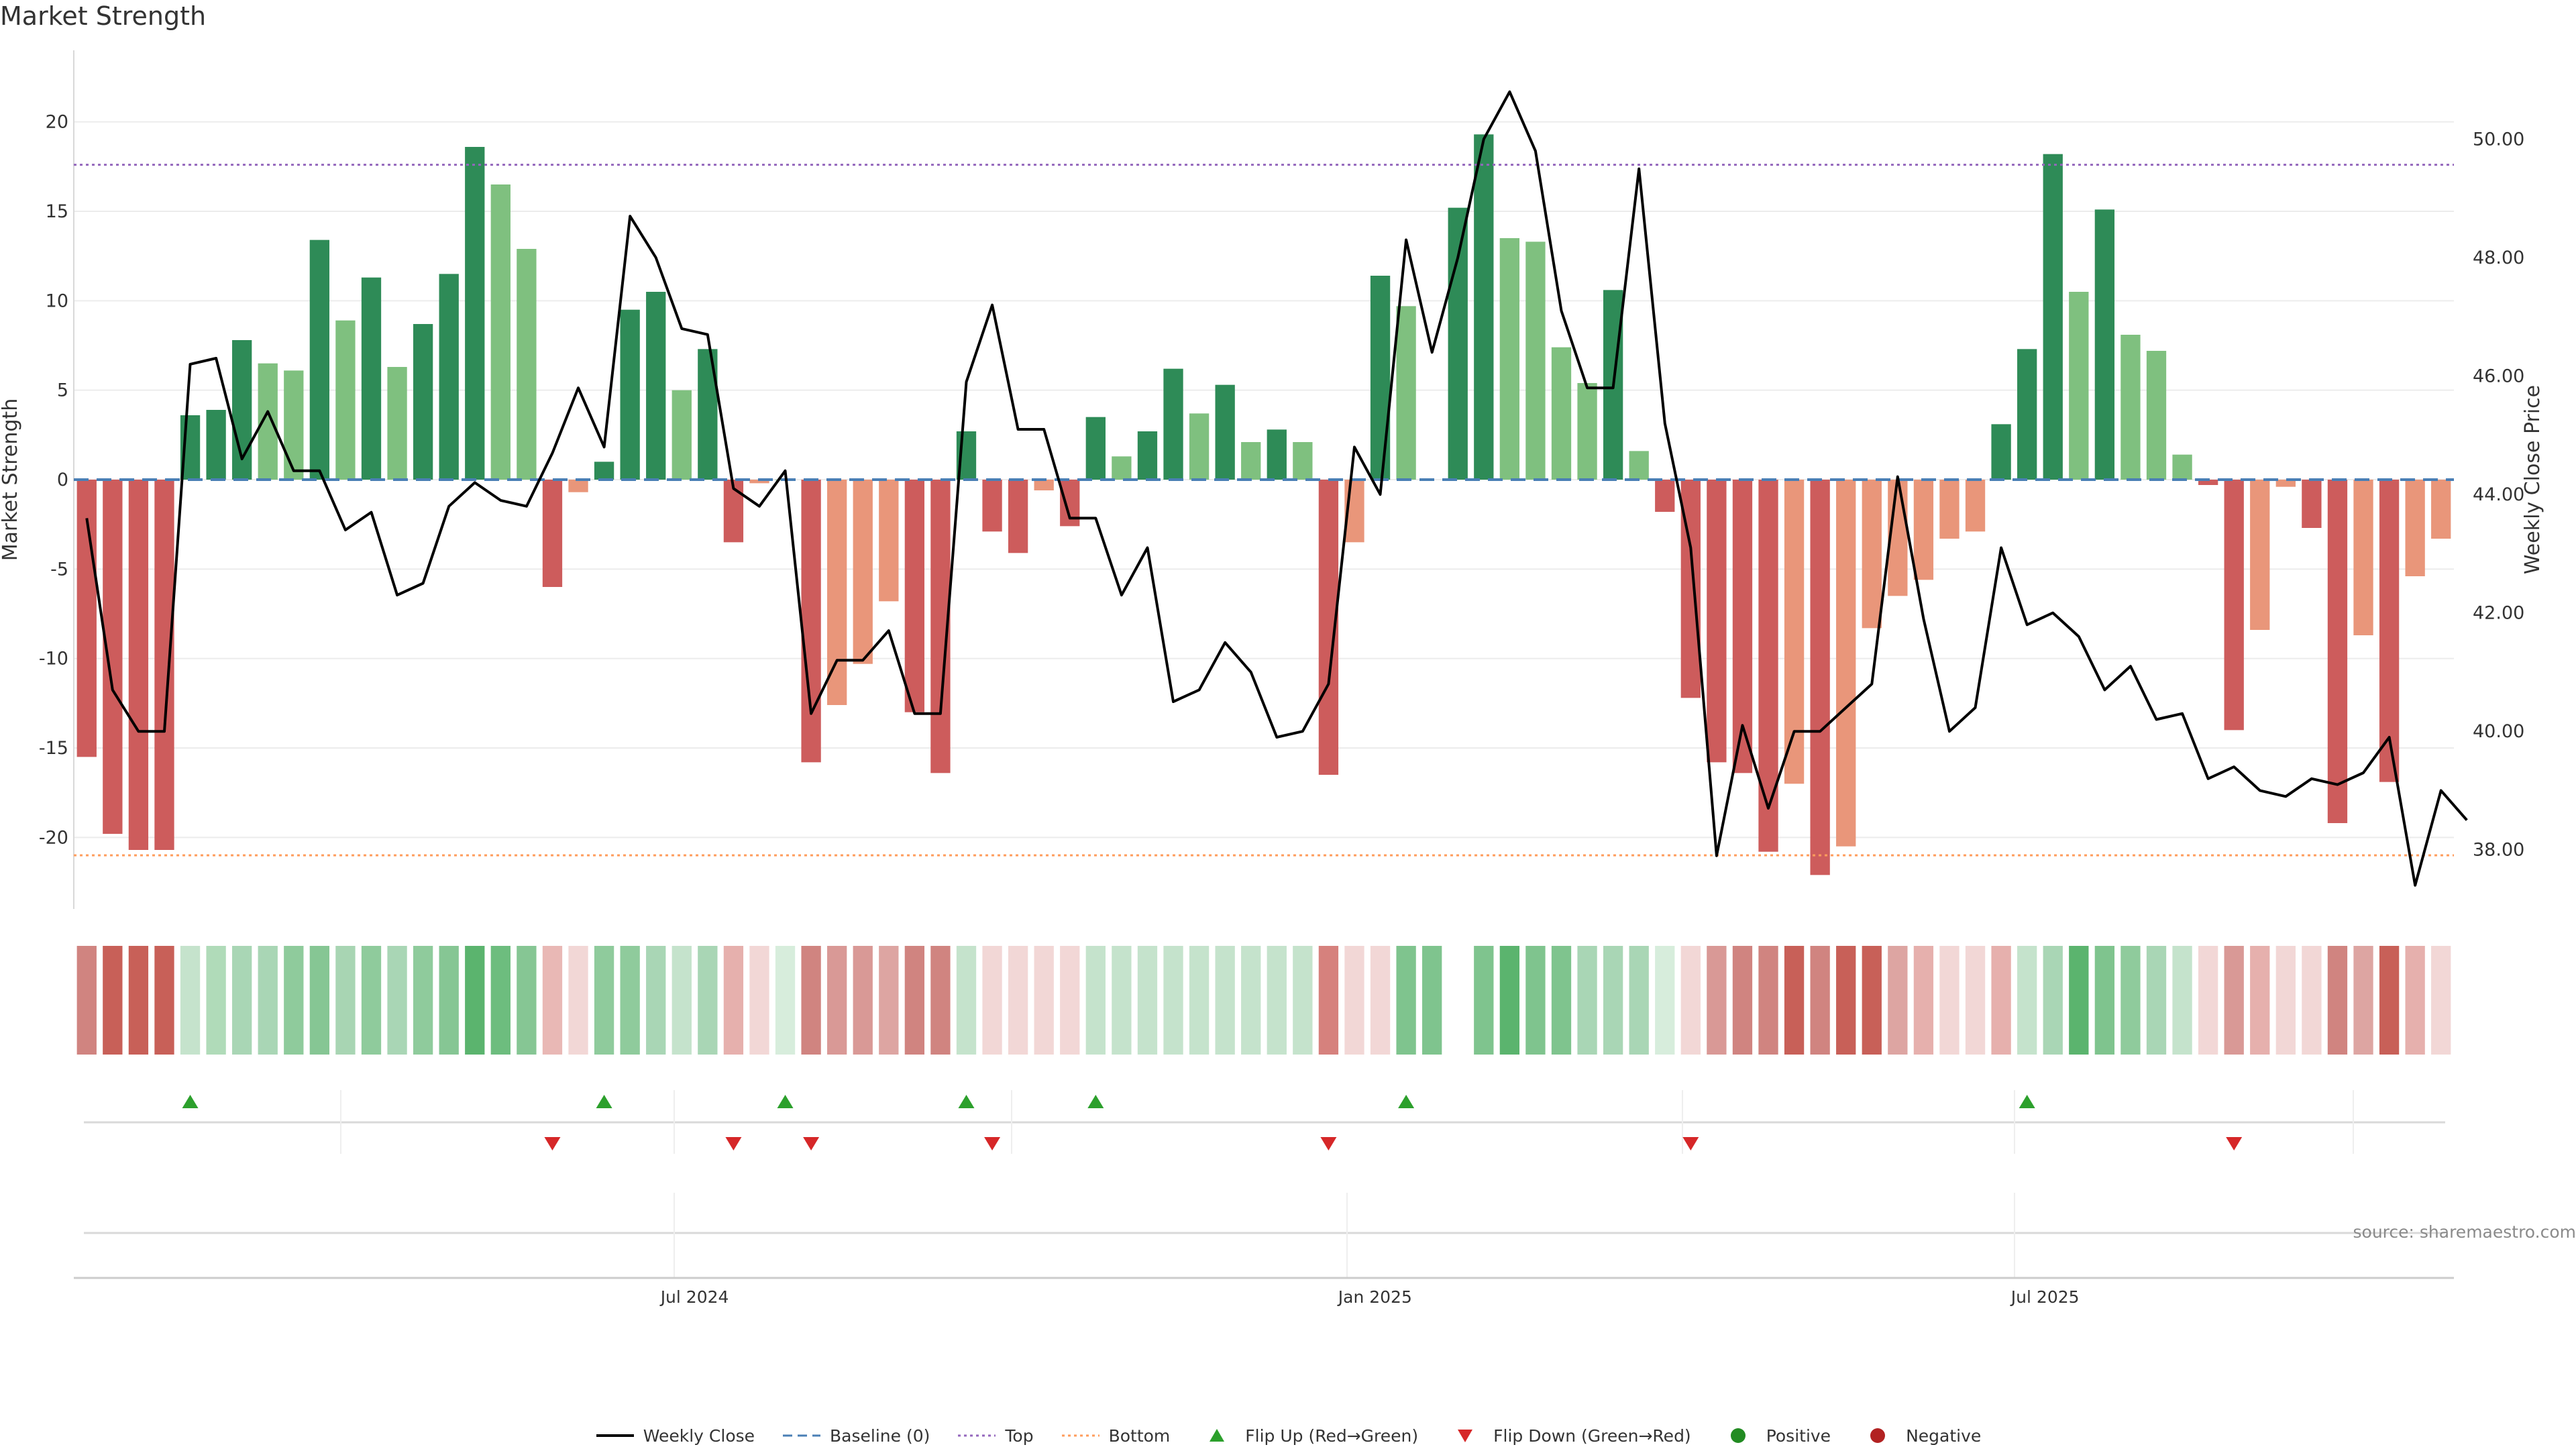 The width and height of the screenshot is (2576, 1449). Describe the element at coordinates (57, 300) in the screenshot. I see `left-tick-label: 10` at that location.